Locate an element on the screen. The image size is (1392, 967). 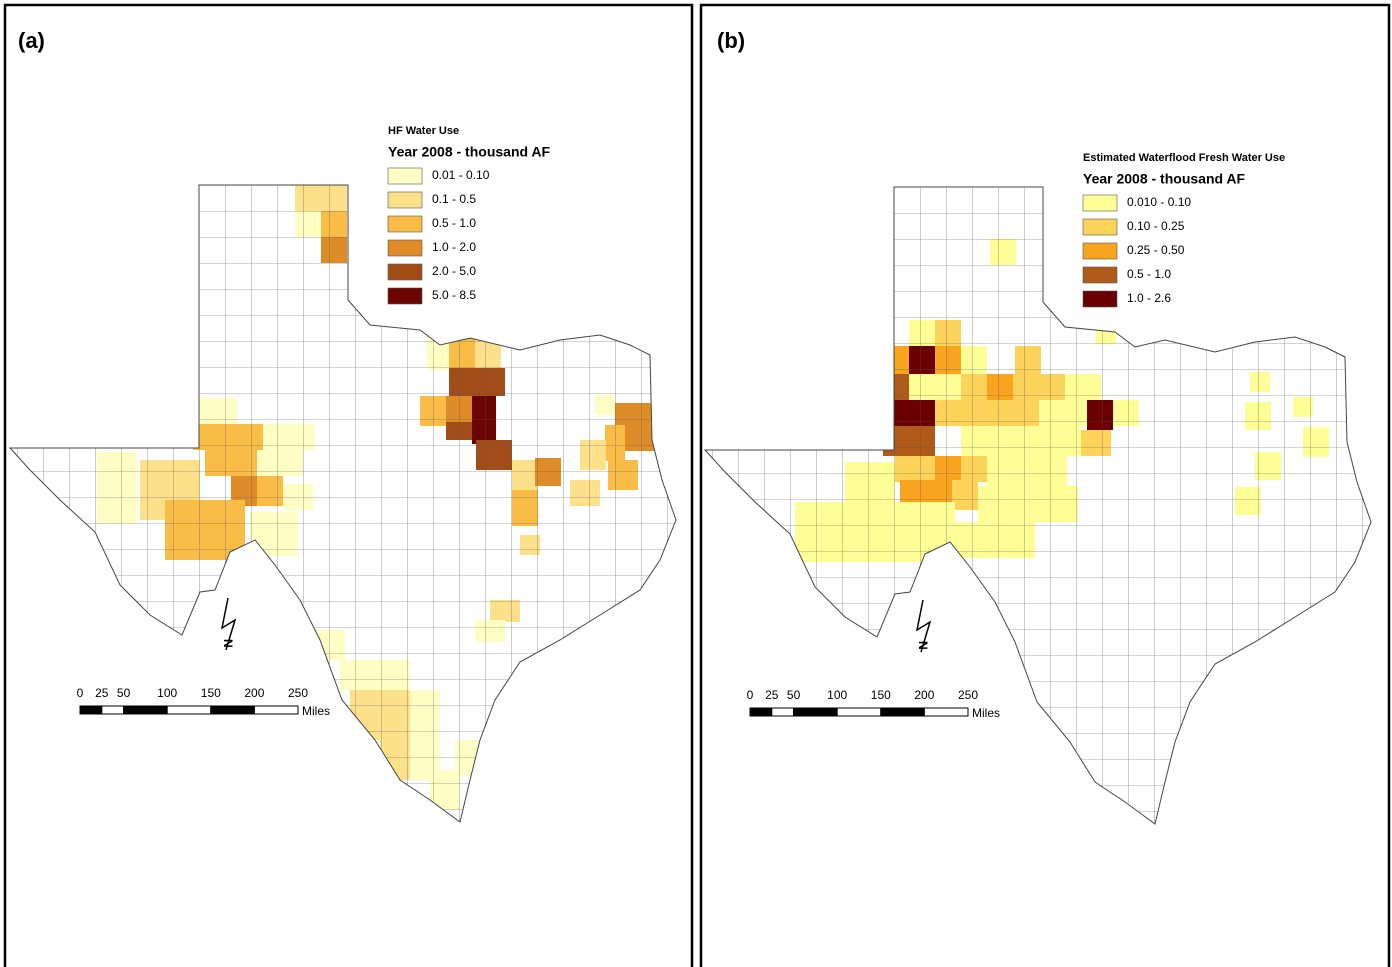
legend-label: 2.0 - 5.0 is located at coordinates (454, 271).